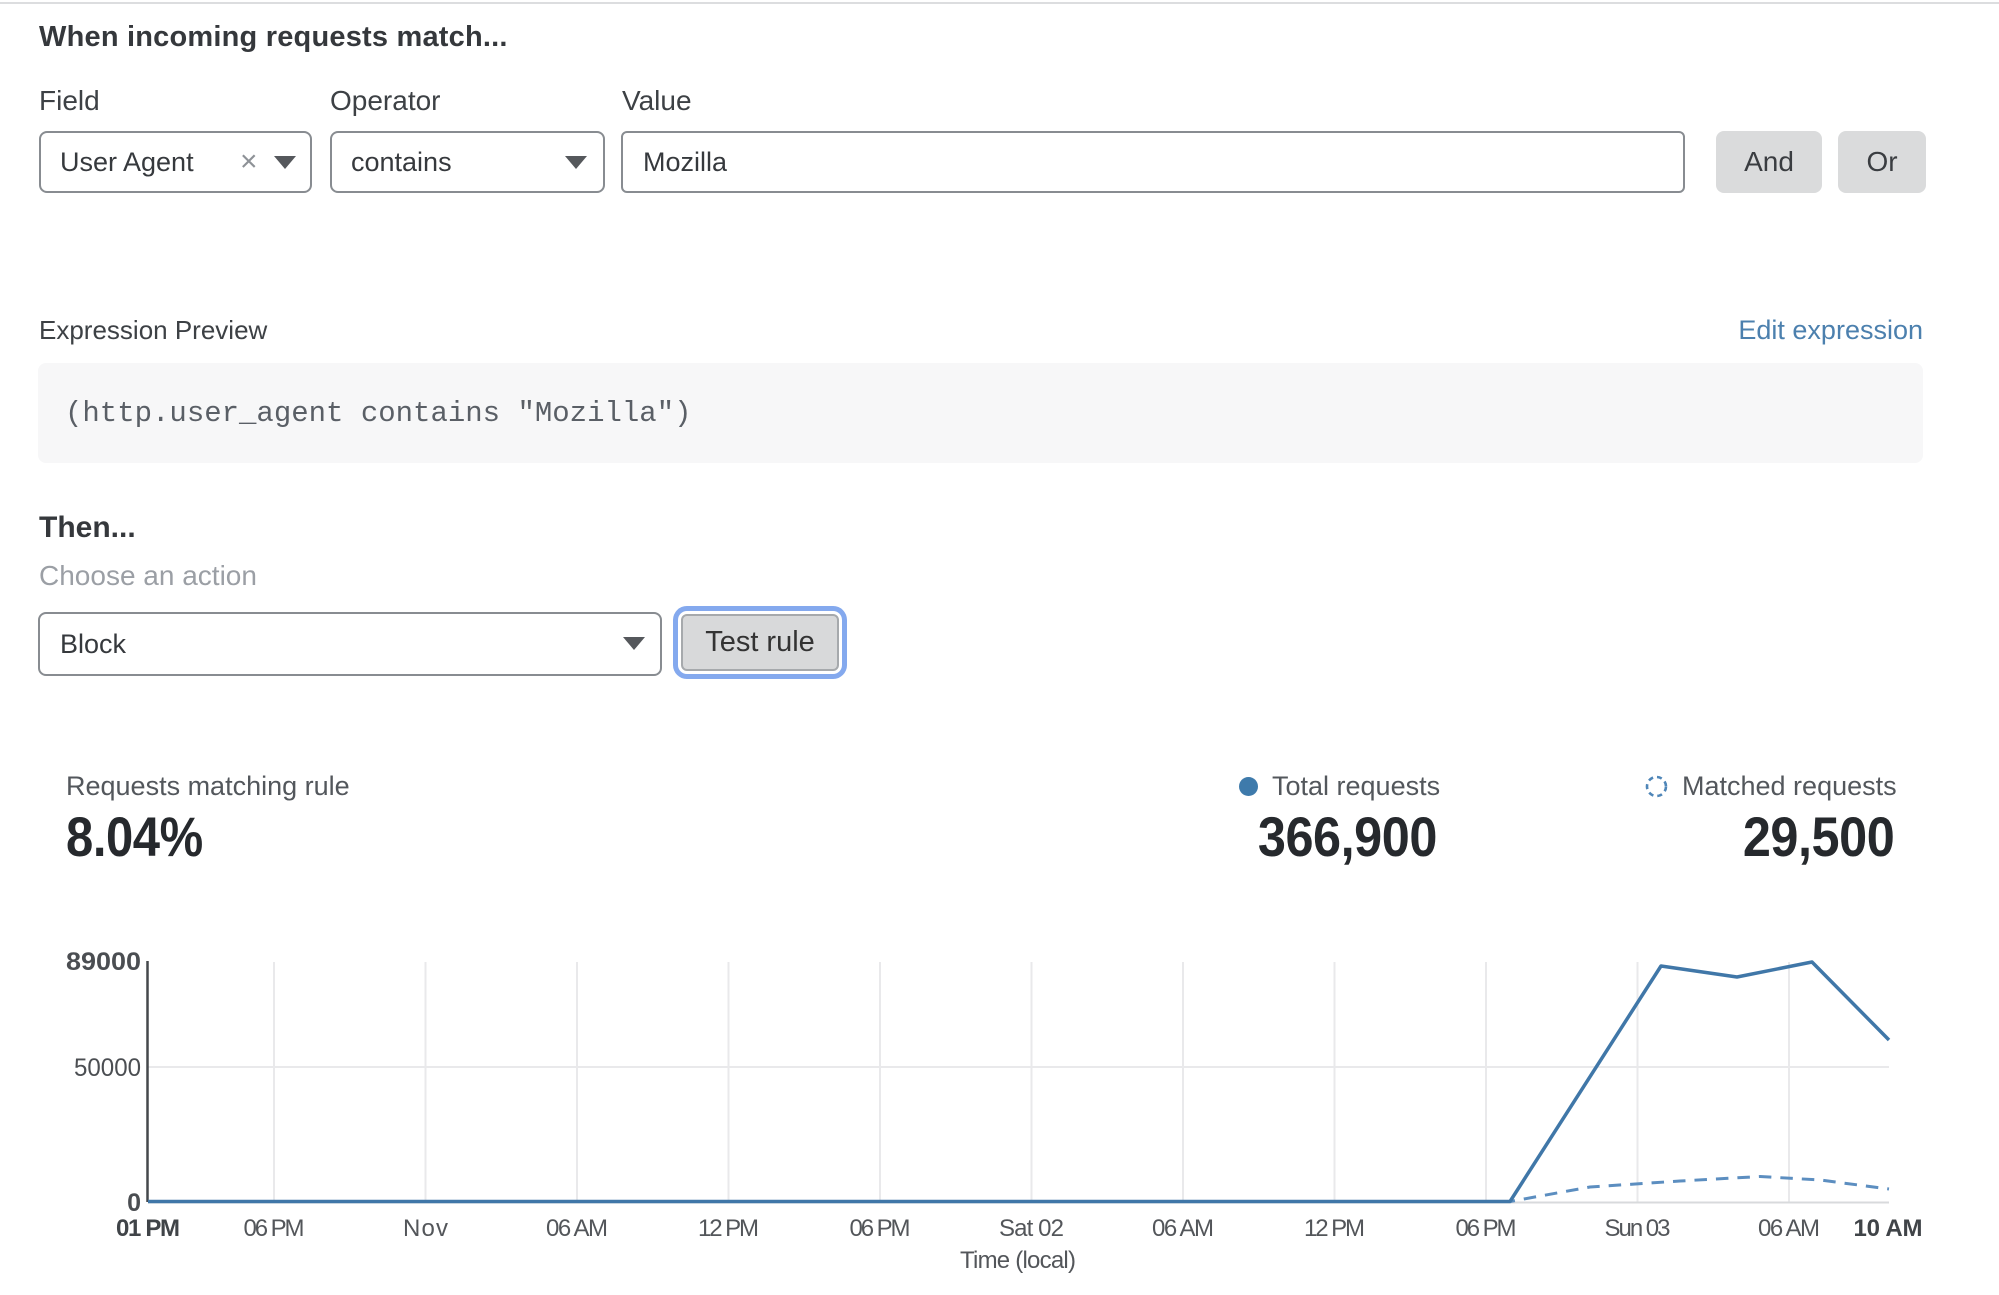 The height and width of the screenshot is (1295, 1999). I want to click on svg-text: Nov, so click(425, 1228).